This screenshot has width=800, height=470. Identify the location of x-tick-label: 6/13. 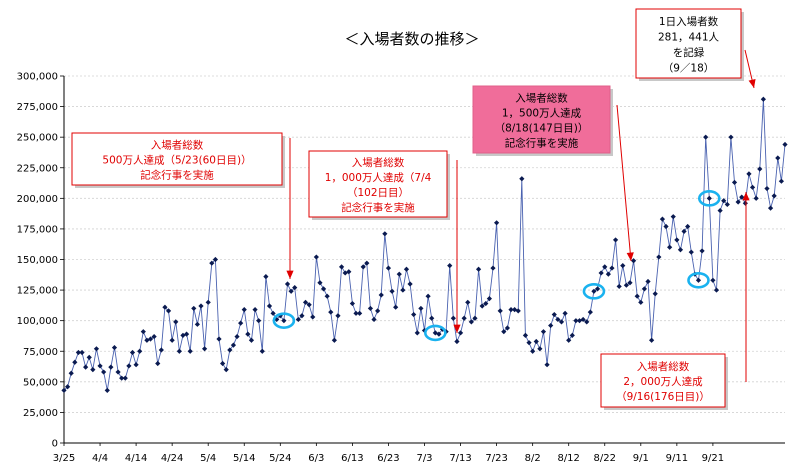
(352, 458).